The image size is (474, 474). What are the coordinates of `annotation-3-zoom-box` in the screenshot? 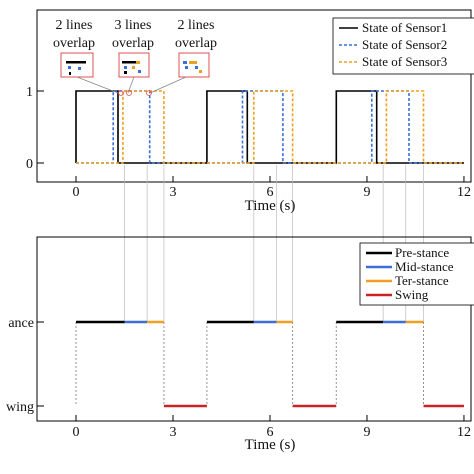 It's located at (194, 65).